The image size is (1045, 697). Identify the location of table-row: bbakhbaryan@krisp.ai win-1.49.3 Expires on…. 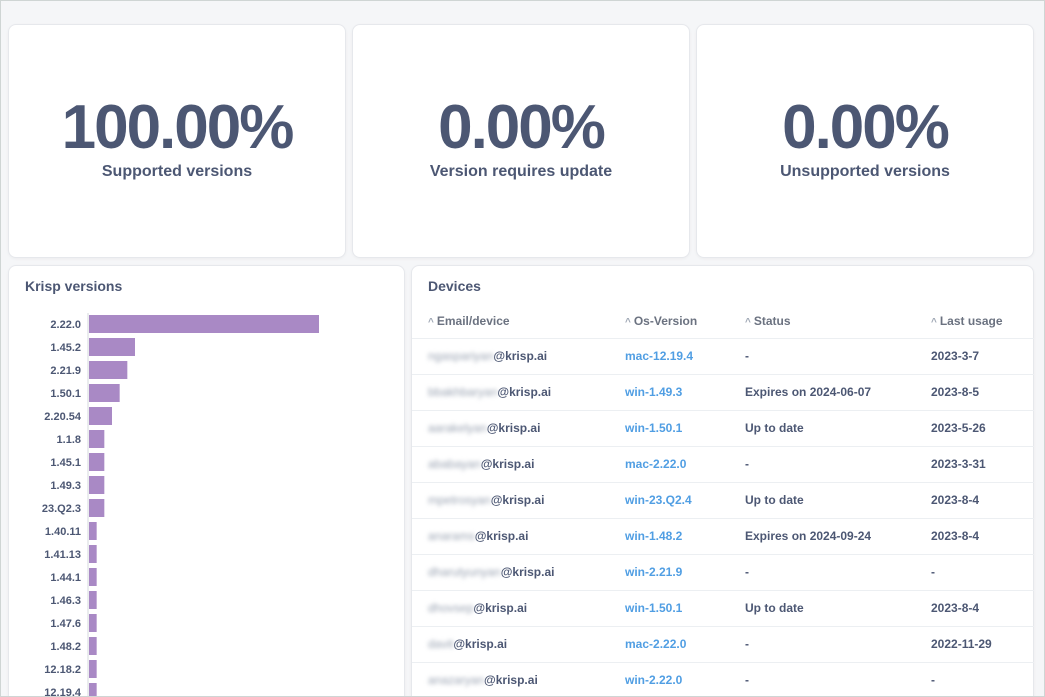
(723, 392).